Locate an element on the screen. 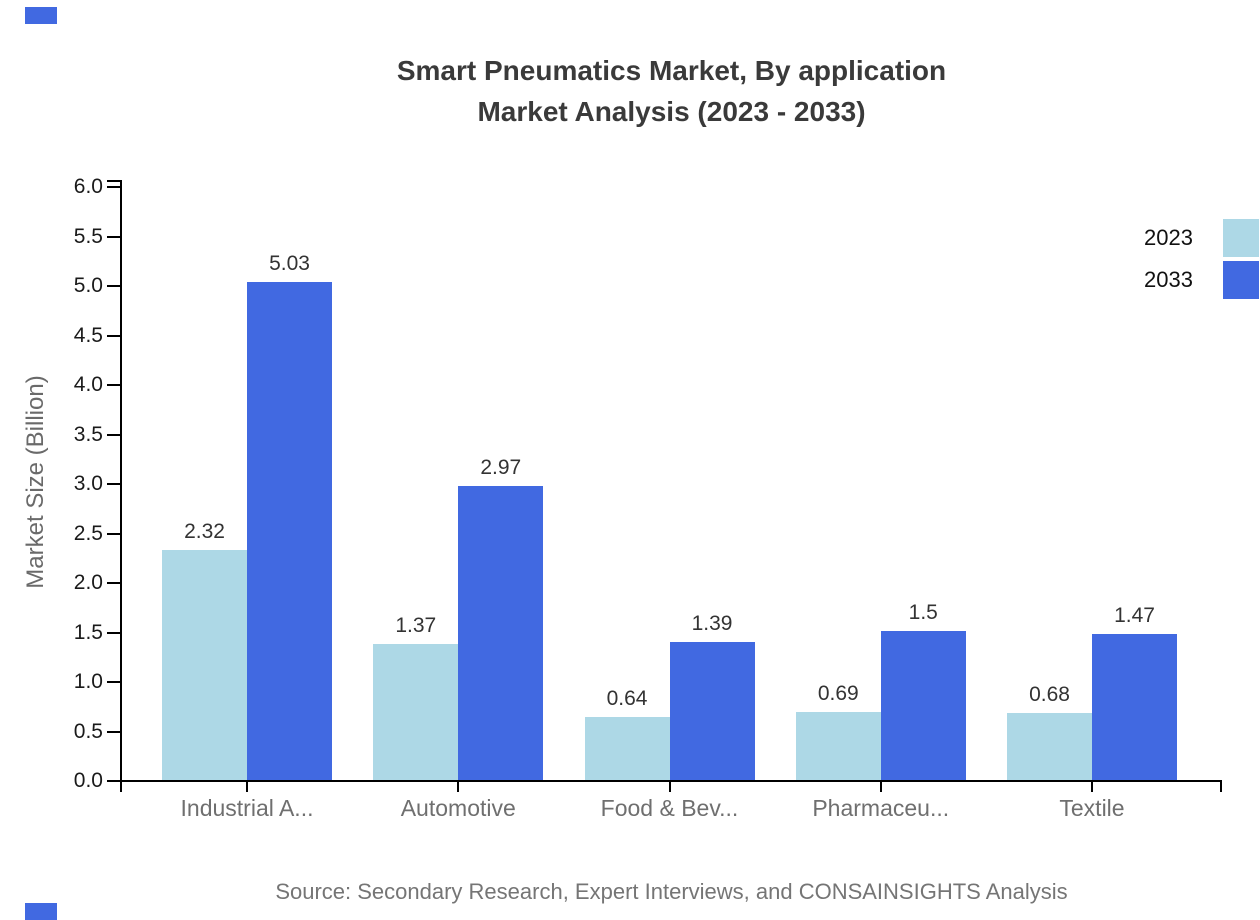 Image resolution: width=1260 pixels, height=920 pixels. legend-row-2033: 2033 is located at coordinates (1201, 280).